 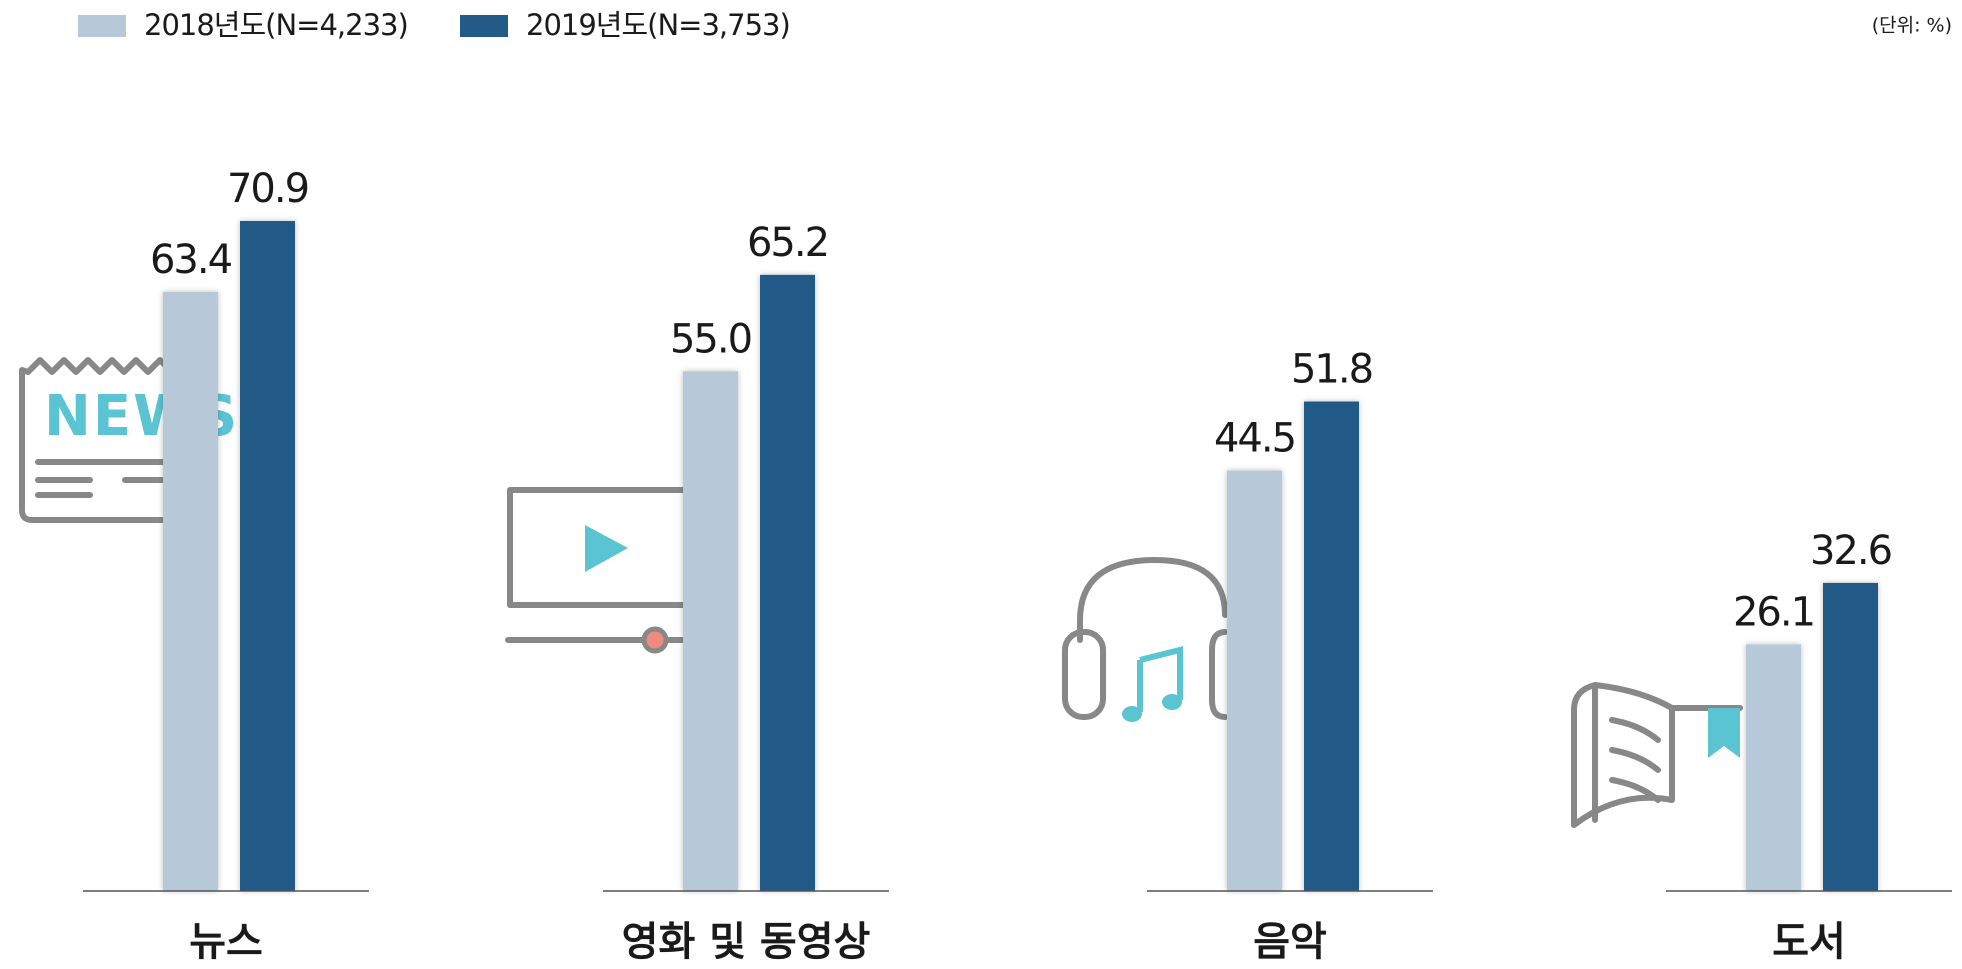 What do you see at coordinates (1912, 26) in the screenshot?
I see `unit-note: (단위: %)` at bounding box center [1912, 26].